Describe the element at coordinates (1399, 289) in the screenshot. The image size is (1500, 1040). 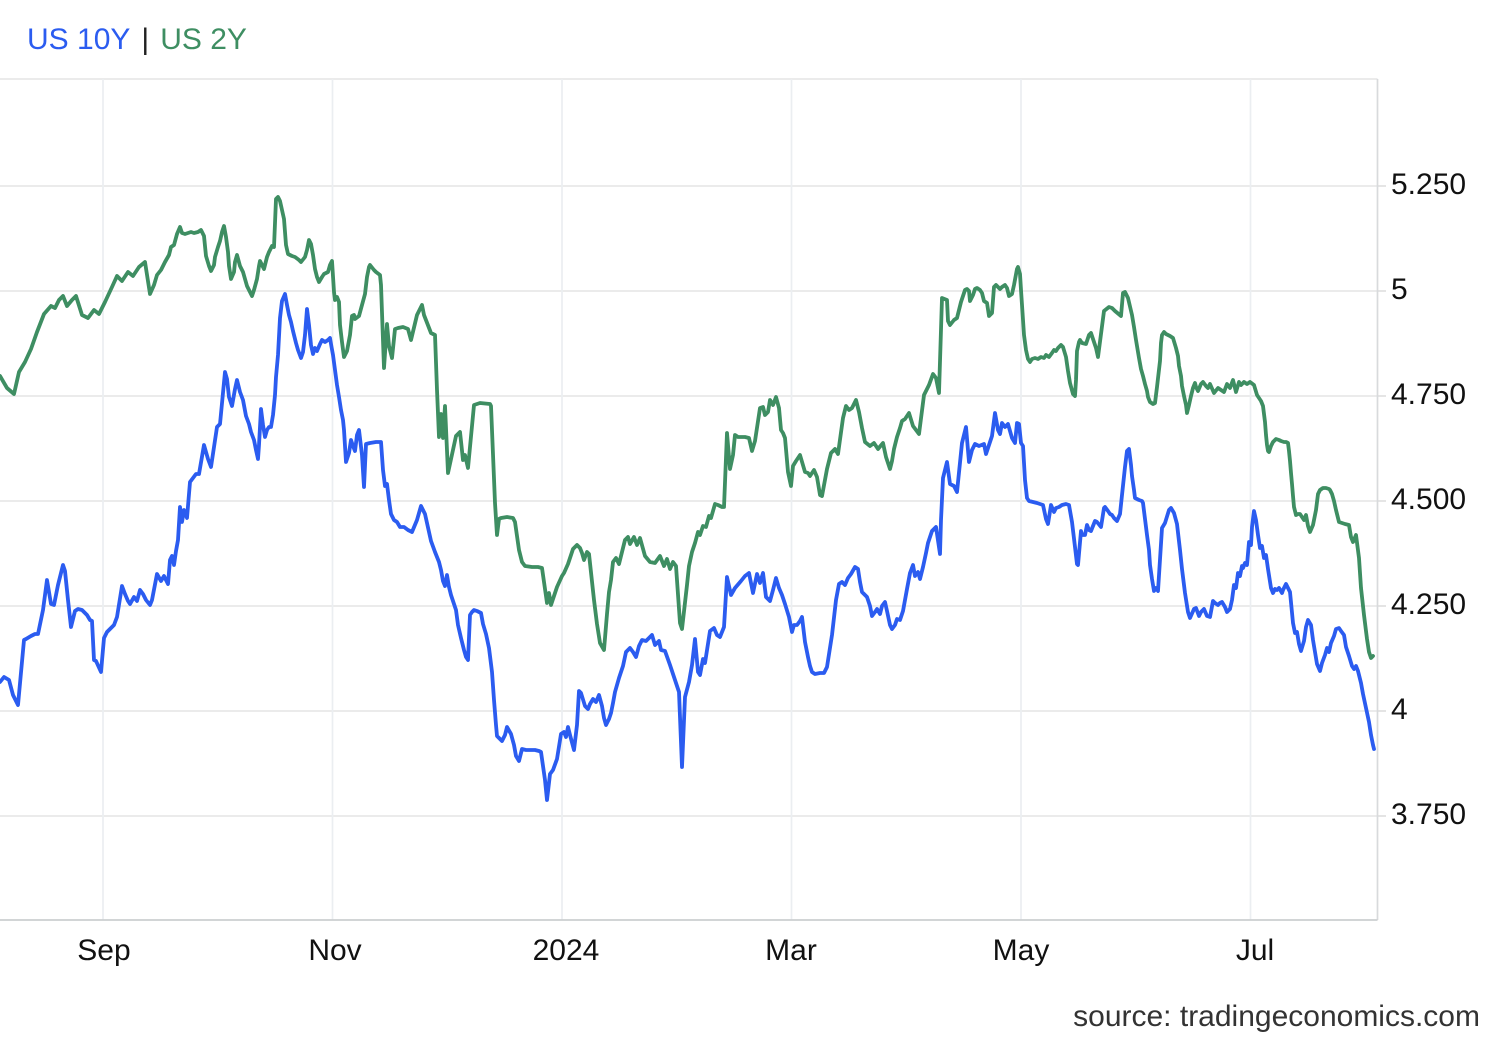
I see `svg-text: 5` at that location.